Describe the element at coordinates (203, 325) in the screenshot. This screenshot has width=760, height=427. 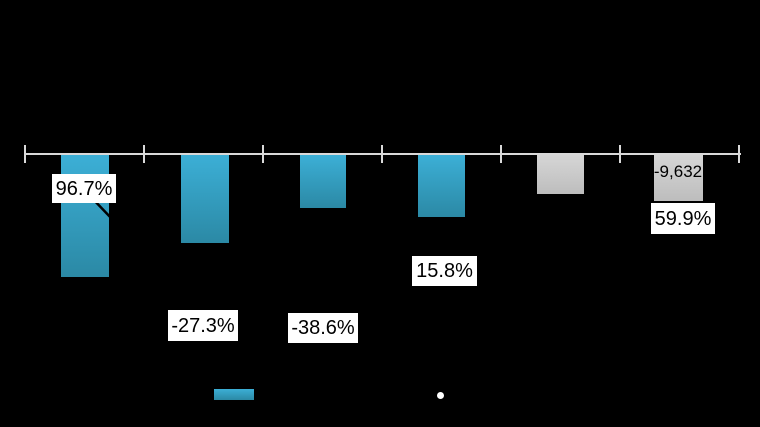
I see `data-label-bar-2: -27.3%` at that location.